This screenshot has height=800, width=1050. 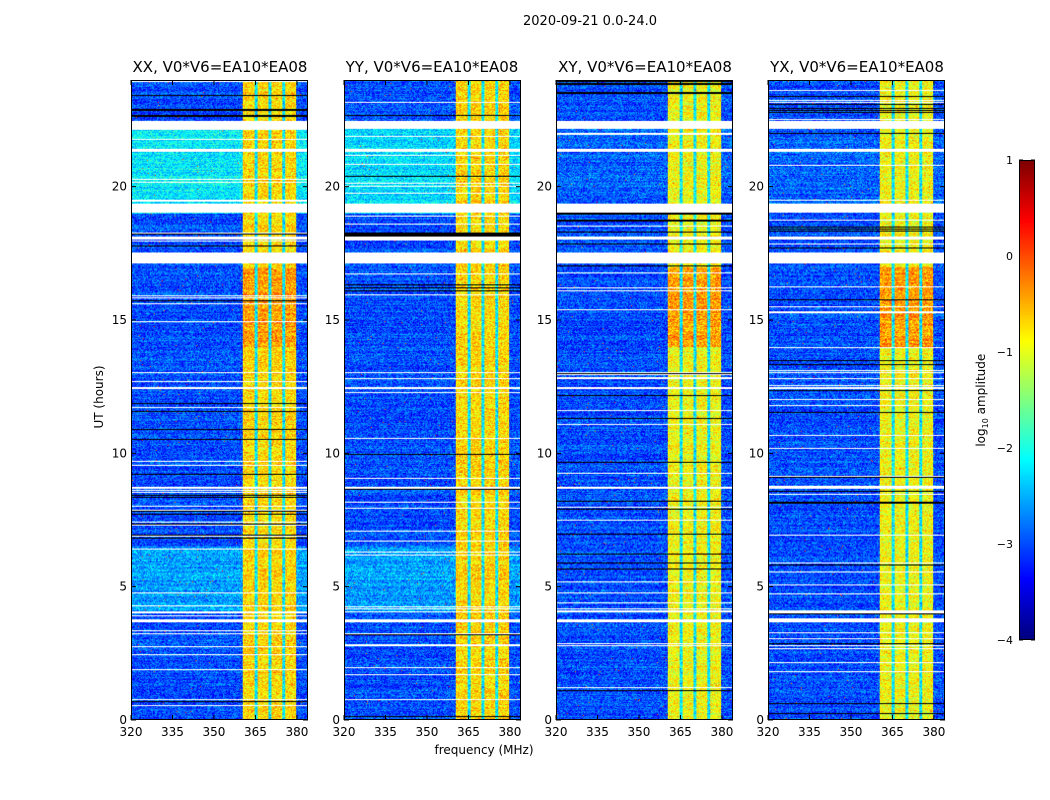 What do you see at coordinates (982, 400) in the screenshot?
I see `colorbar-label: log10 amplitude` at bounding box center [982, 400].